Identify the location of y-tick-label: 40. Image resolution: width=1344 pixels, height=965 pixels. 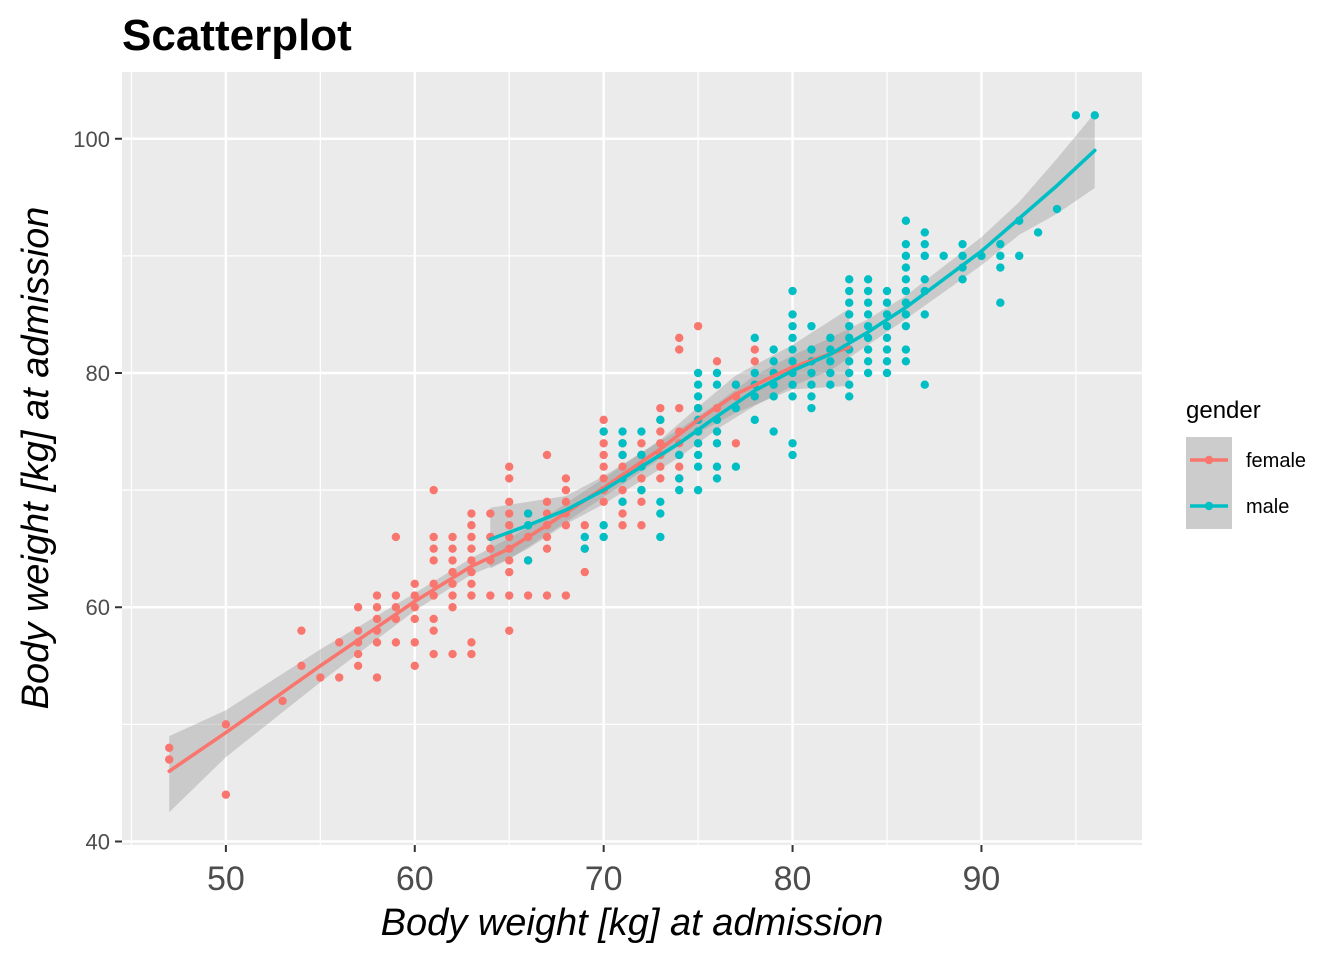
(98, 841).